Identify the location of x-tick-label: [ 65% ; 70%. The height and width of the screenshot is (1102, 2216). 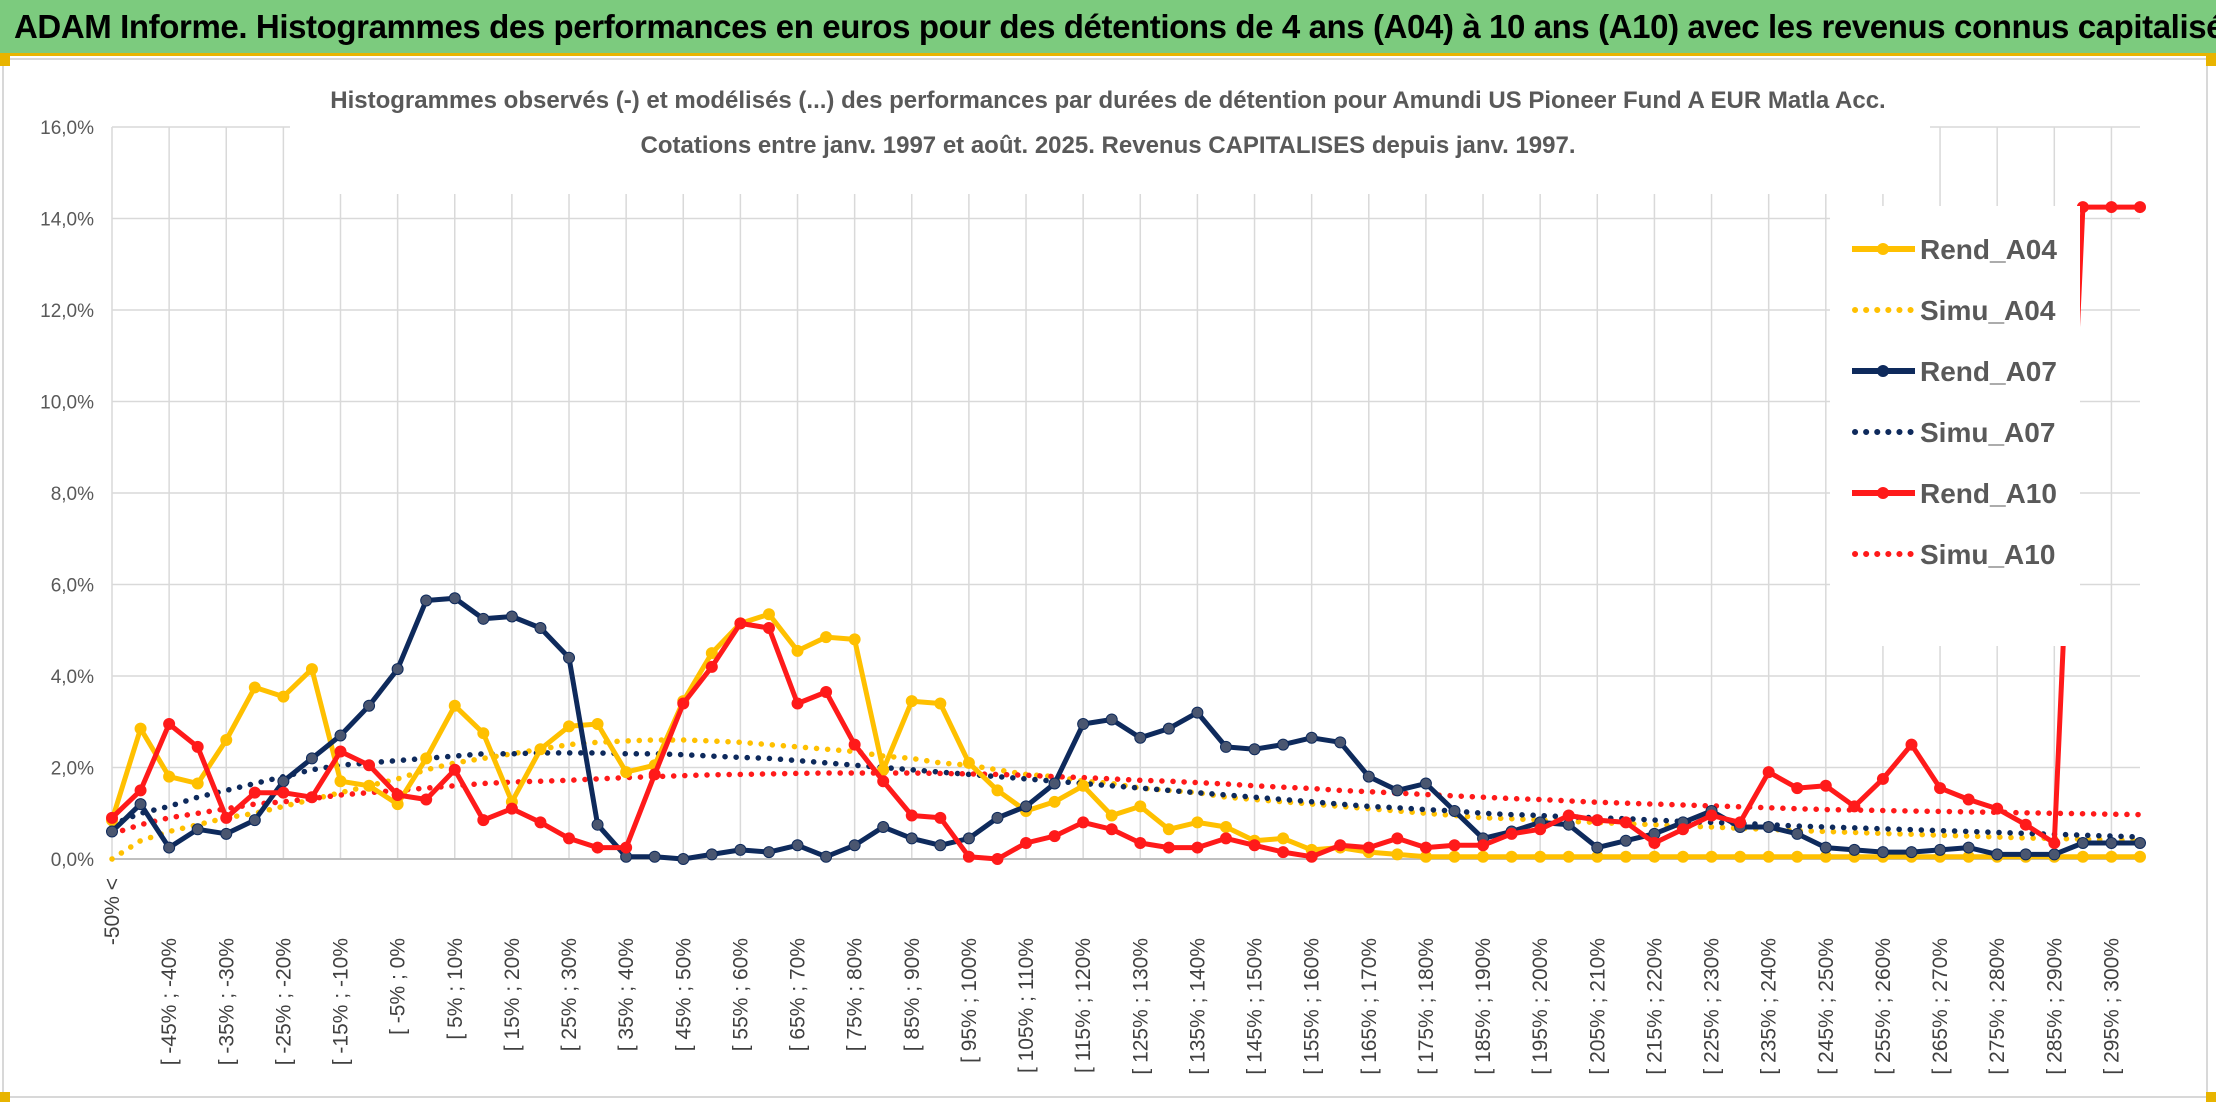
(798, 994).